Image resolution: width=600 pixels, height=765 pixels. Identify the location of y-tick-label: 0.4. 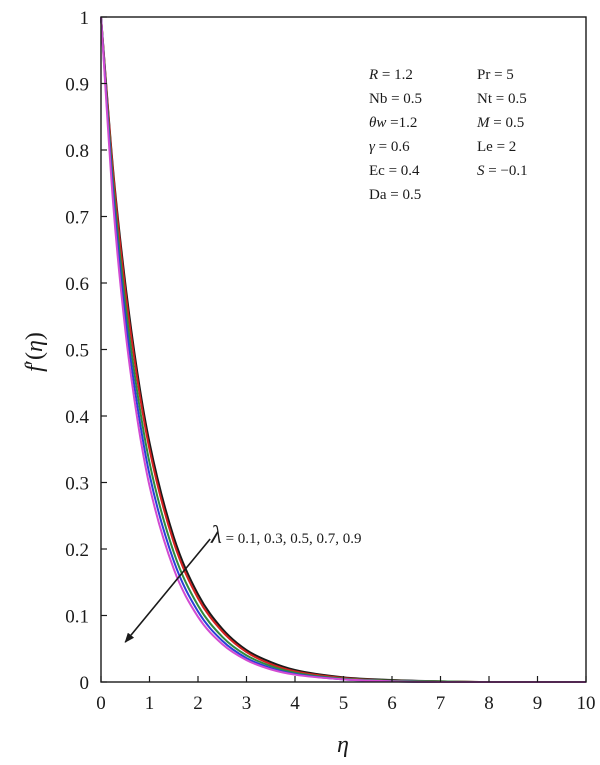
(77, 417).